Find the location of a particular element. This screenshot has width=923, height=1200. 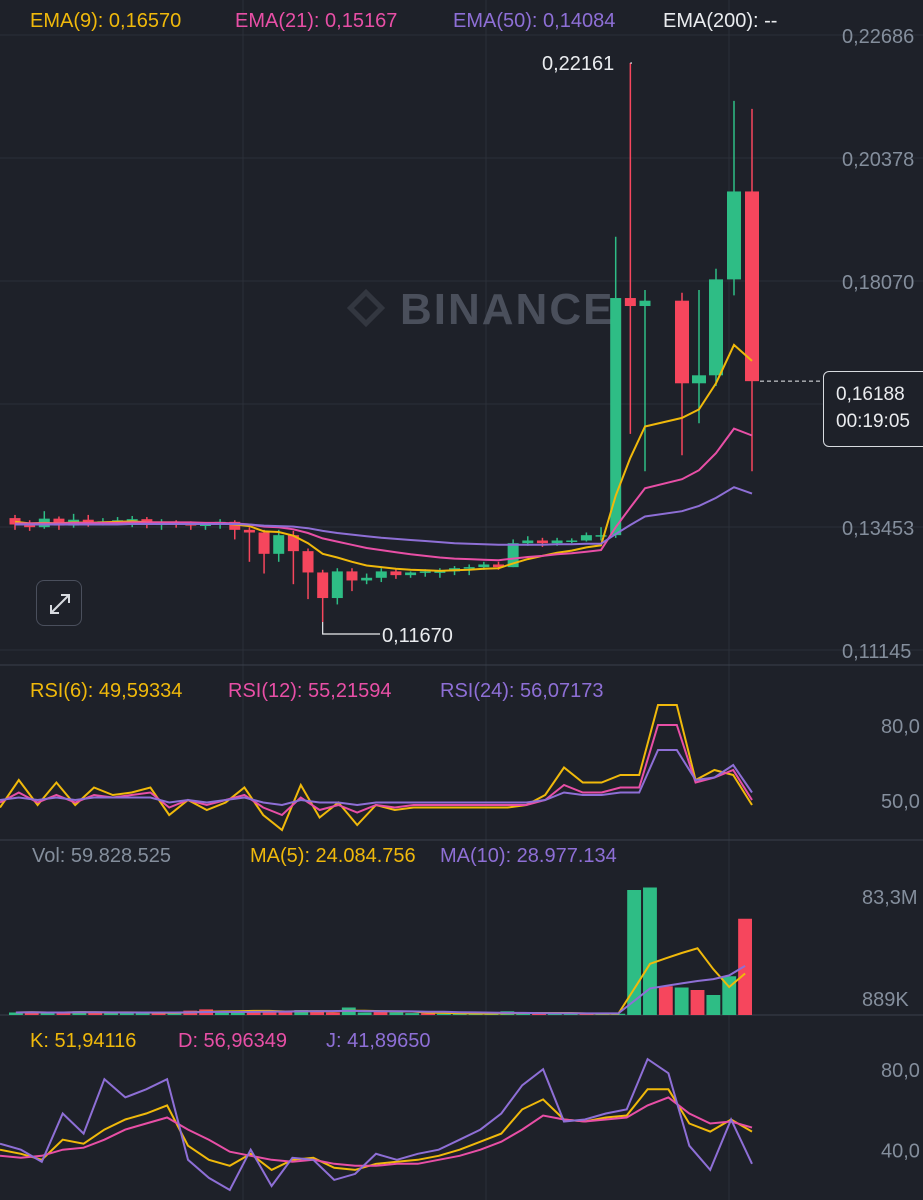

volume-legend-item: MA(5): 24.084.756 is located at coordinates (333, 856).